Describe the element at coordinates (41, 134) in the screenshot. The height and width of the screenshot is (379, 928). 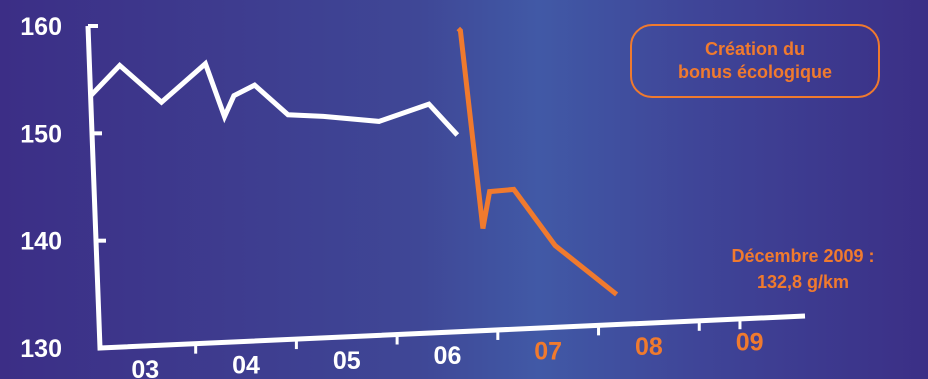
I see `y-tick-label: 150` at that location.